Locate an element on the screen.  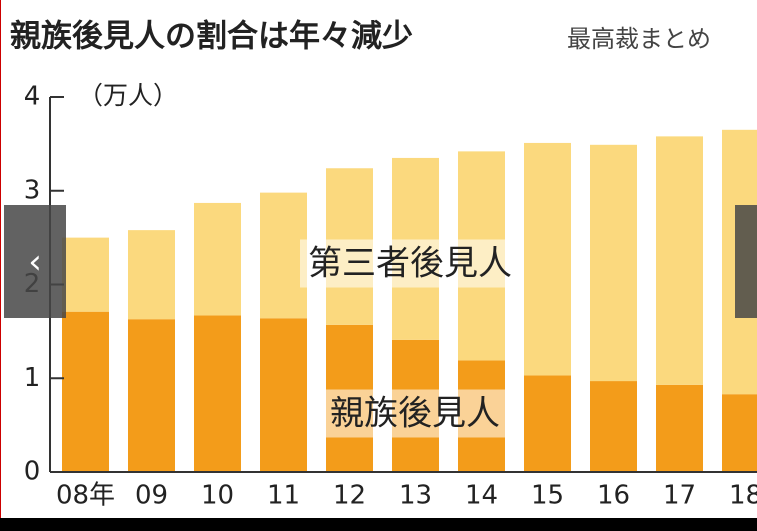
x-tick-label: 14 is located at coordinates (481, 496).